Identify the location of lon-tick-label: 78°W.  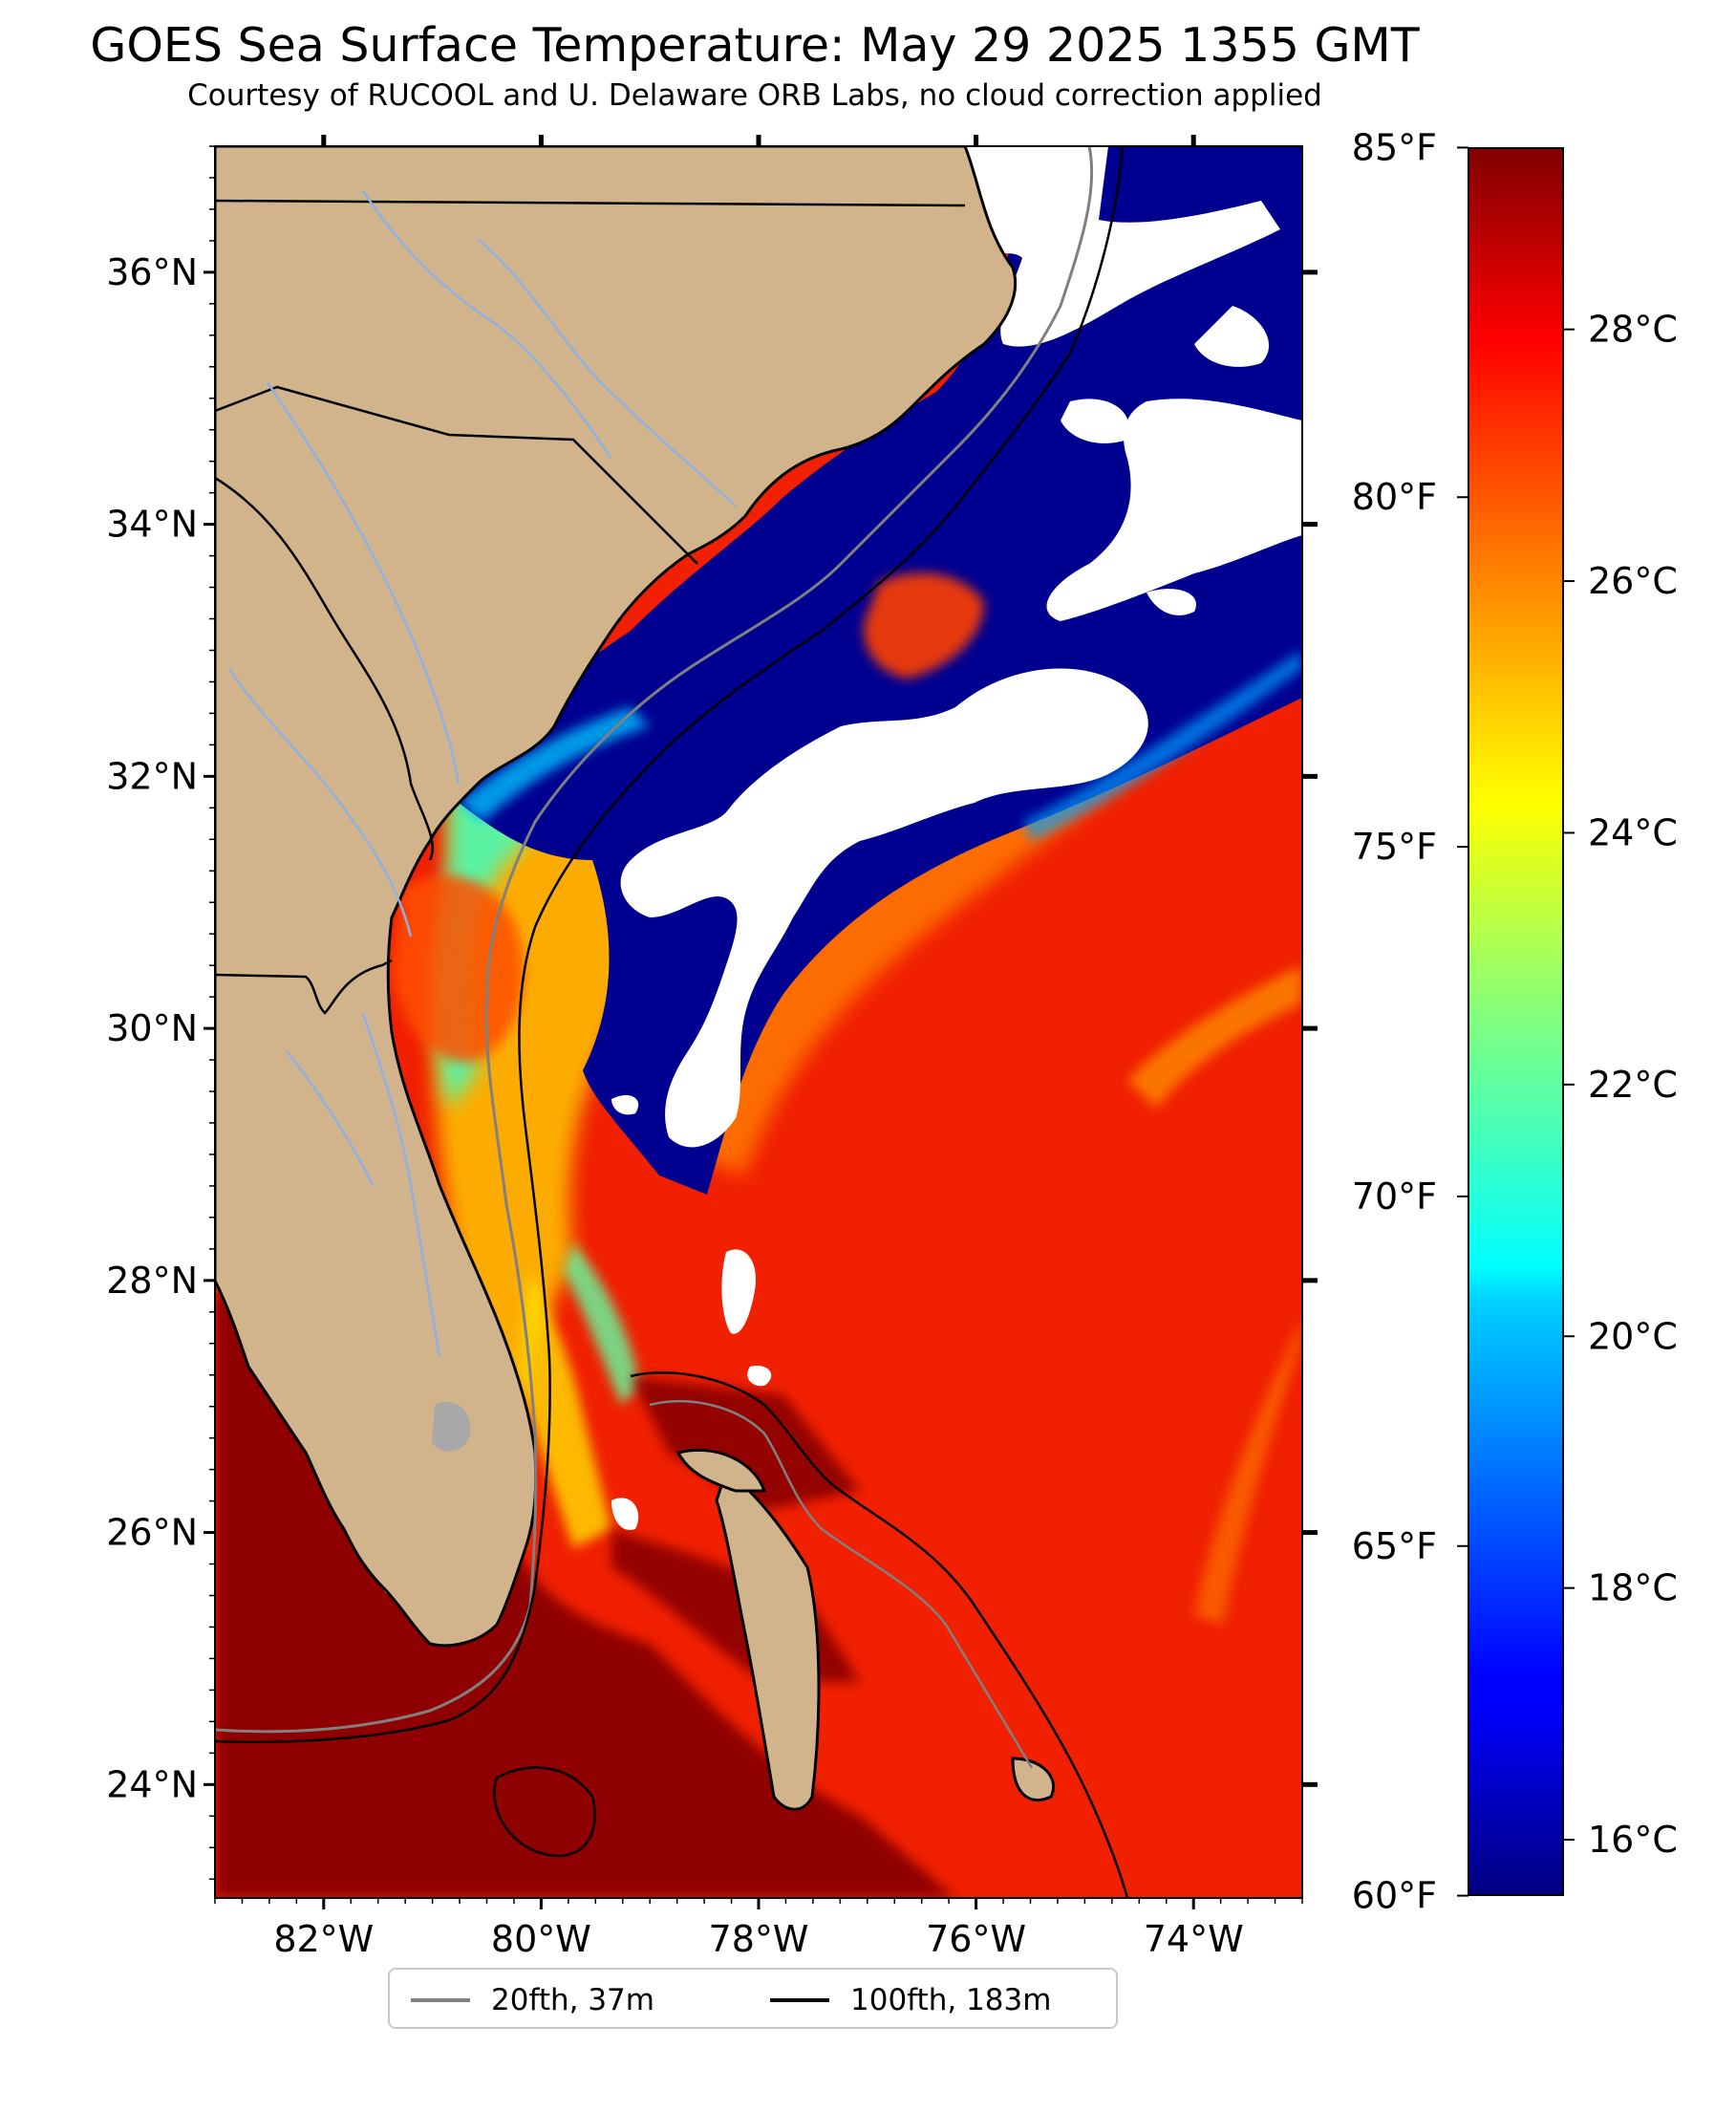
(759, 1939).